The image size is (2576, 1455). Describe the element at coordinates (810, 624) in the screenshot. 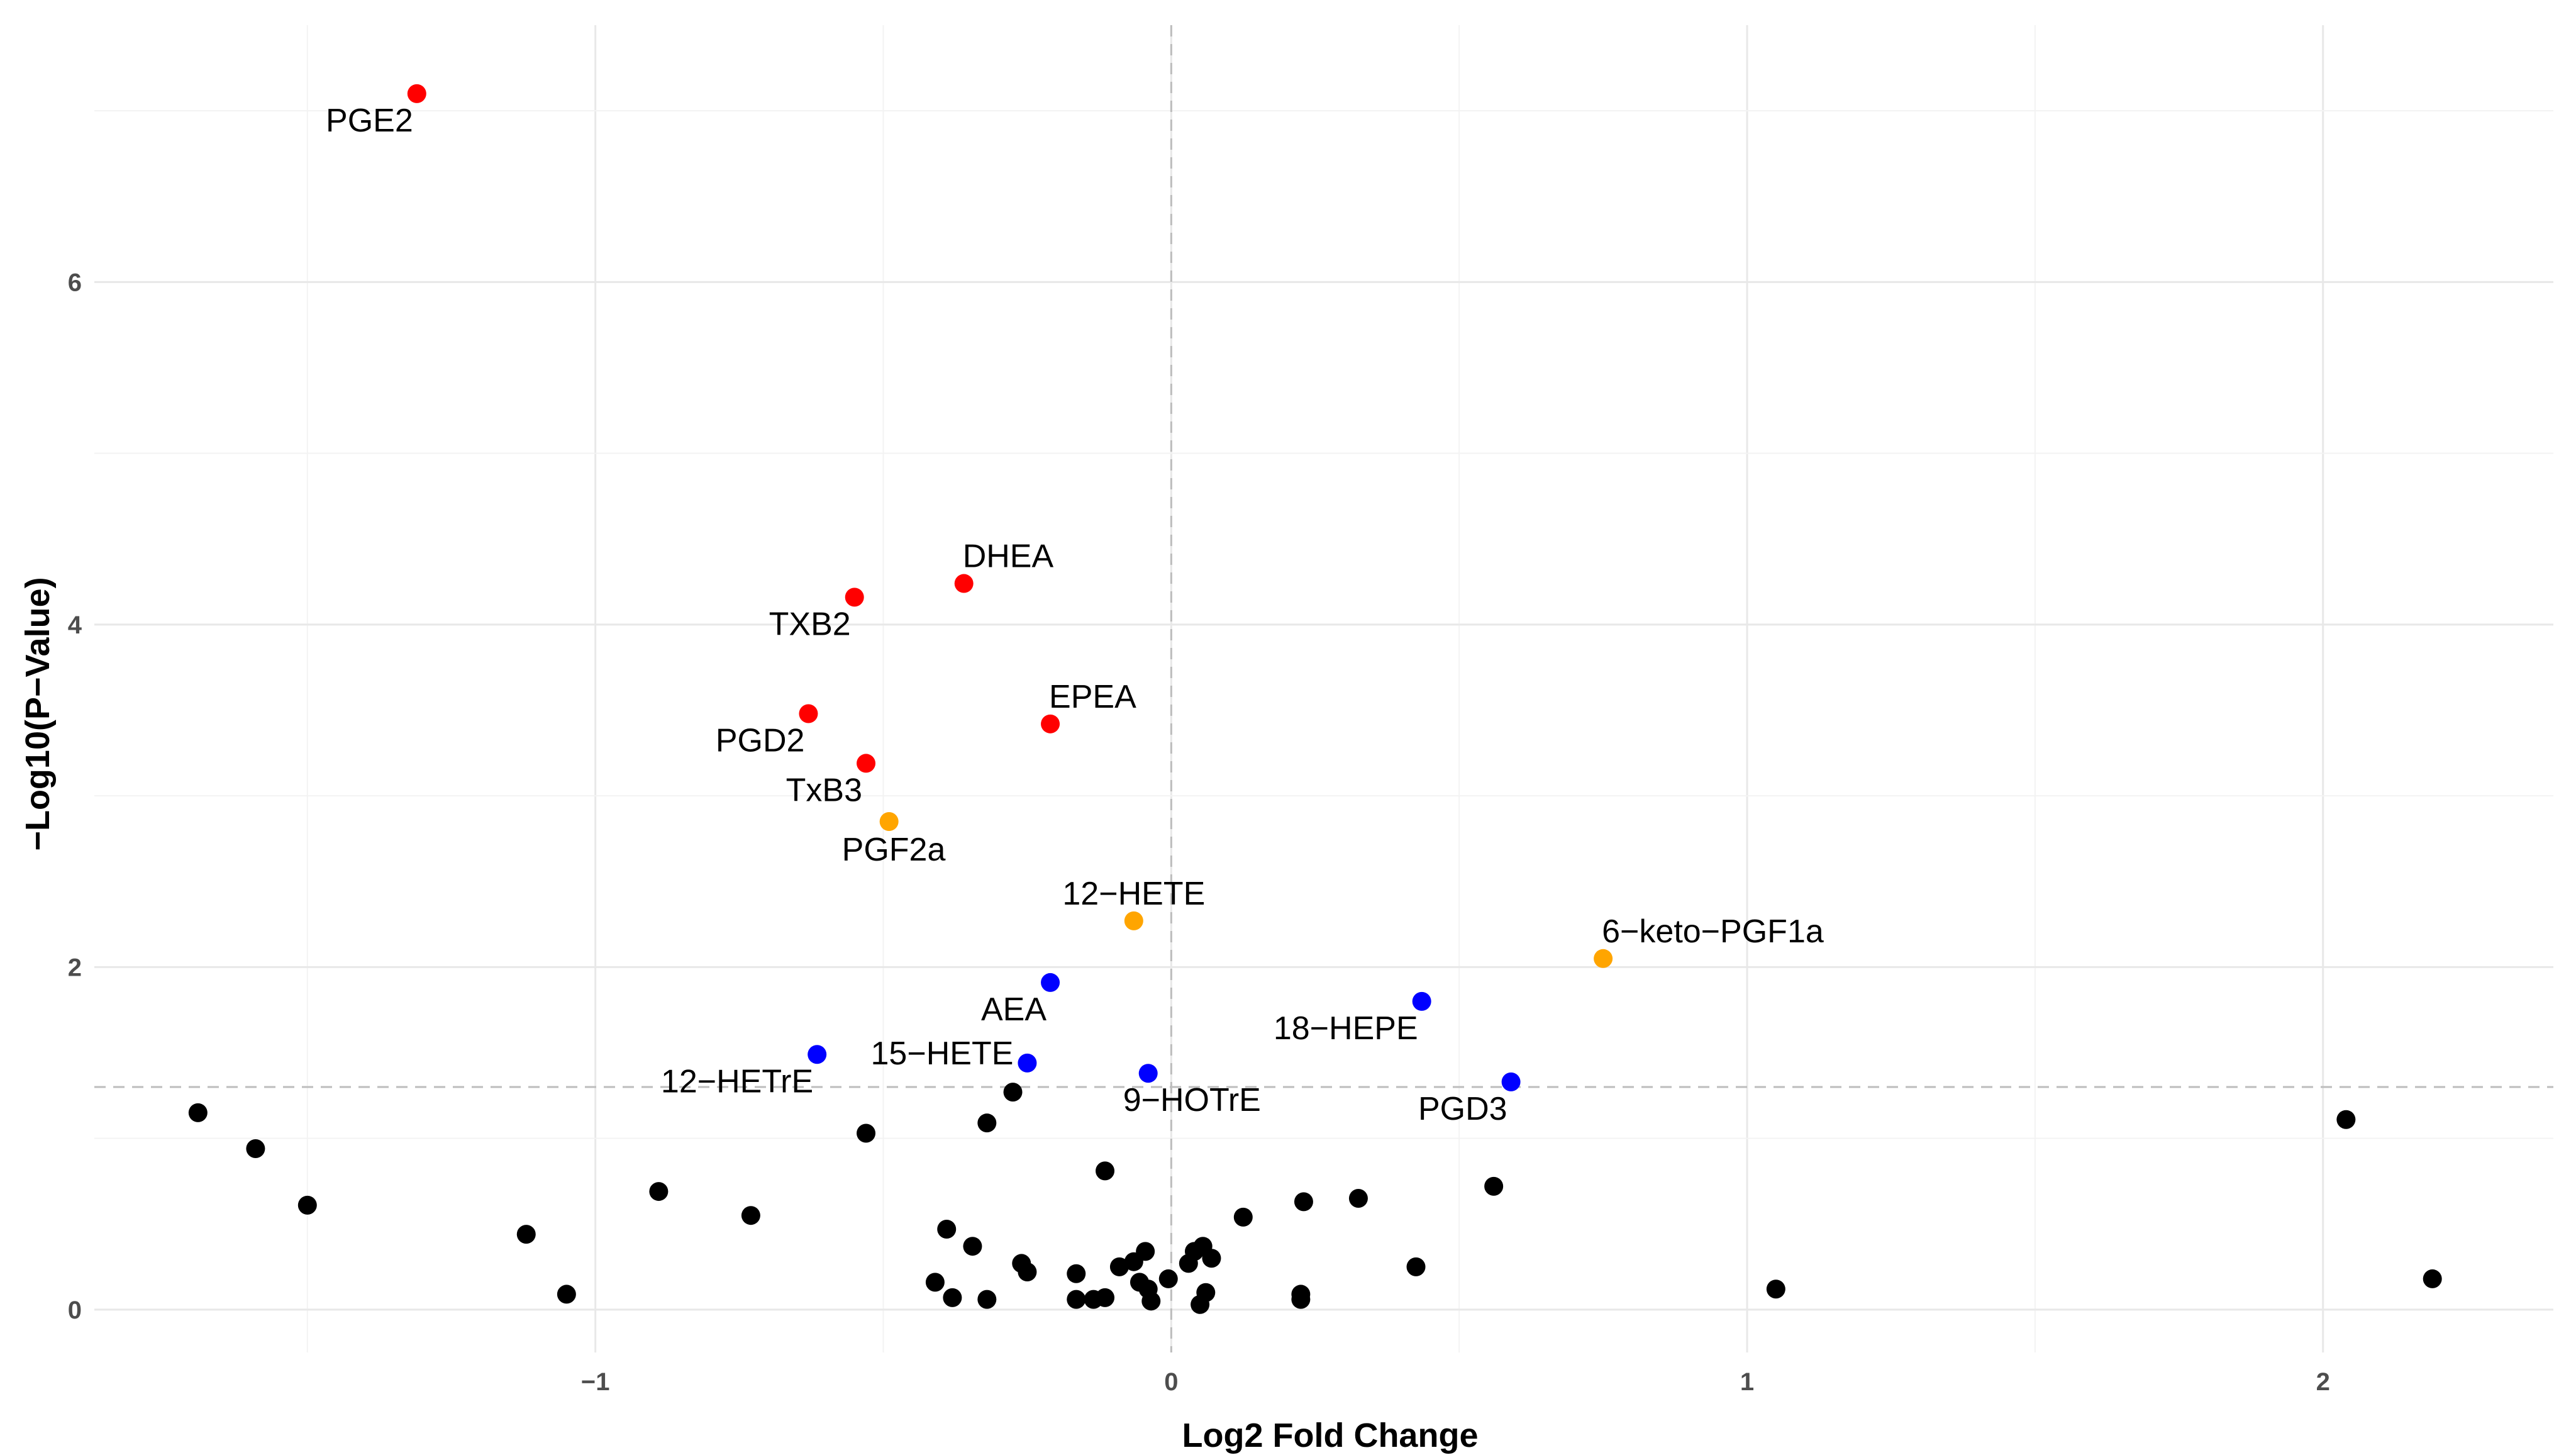

I see `point-label: TXB2` at that location.